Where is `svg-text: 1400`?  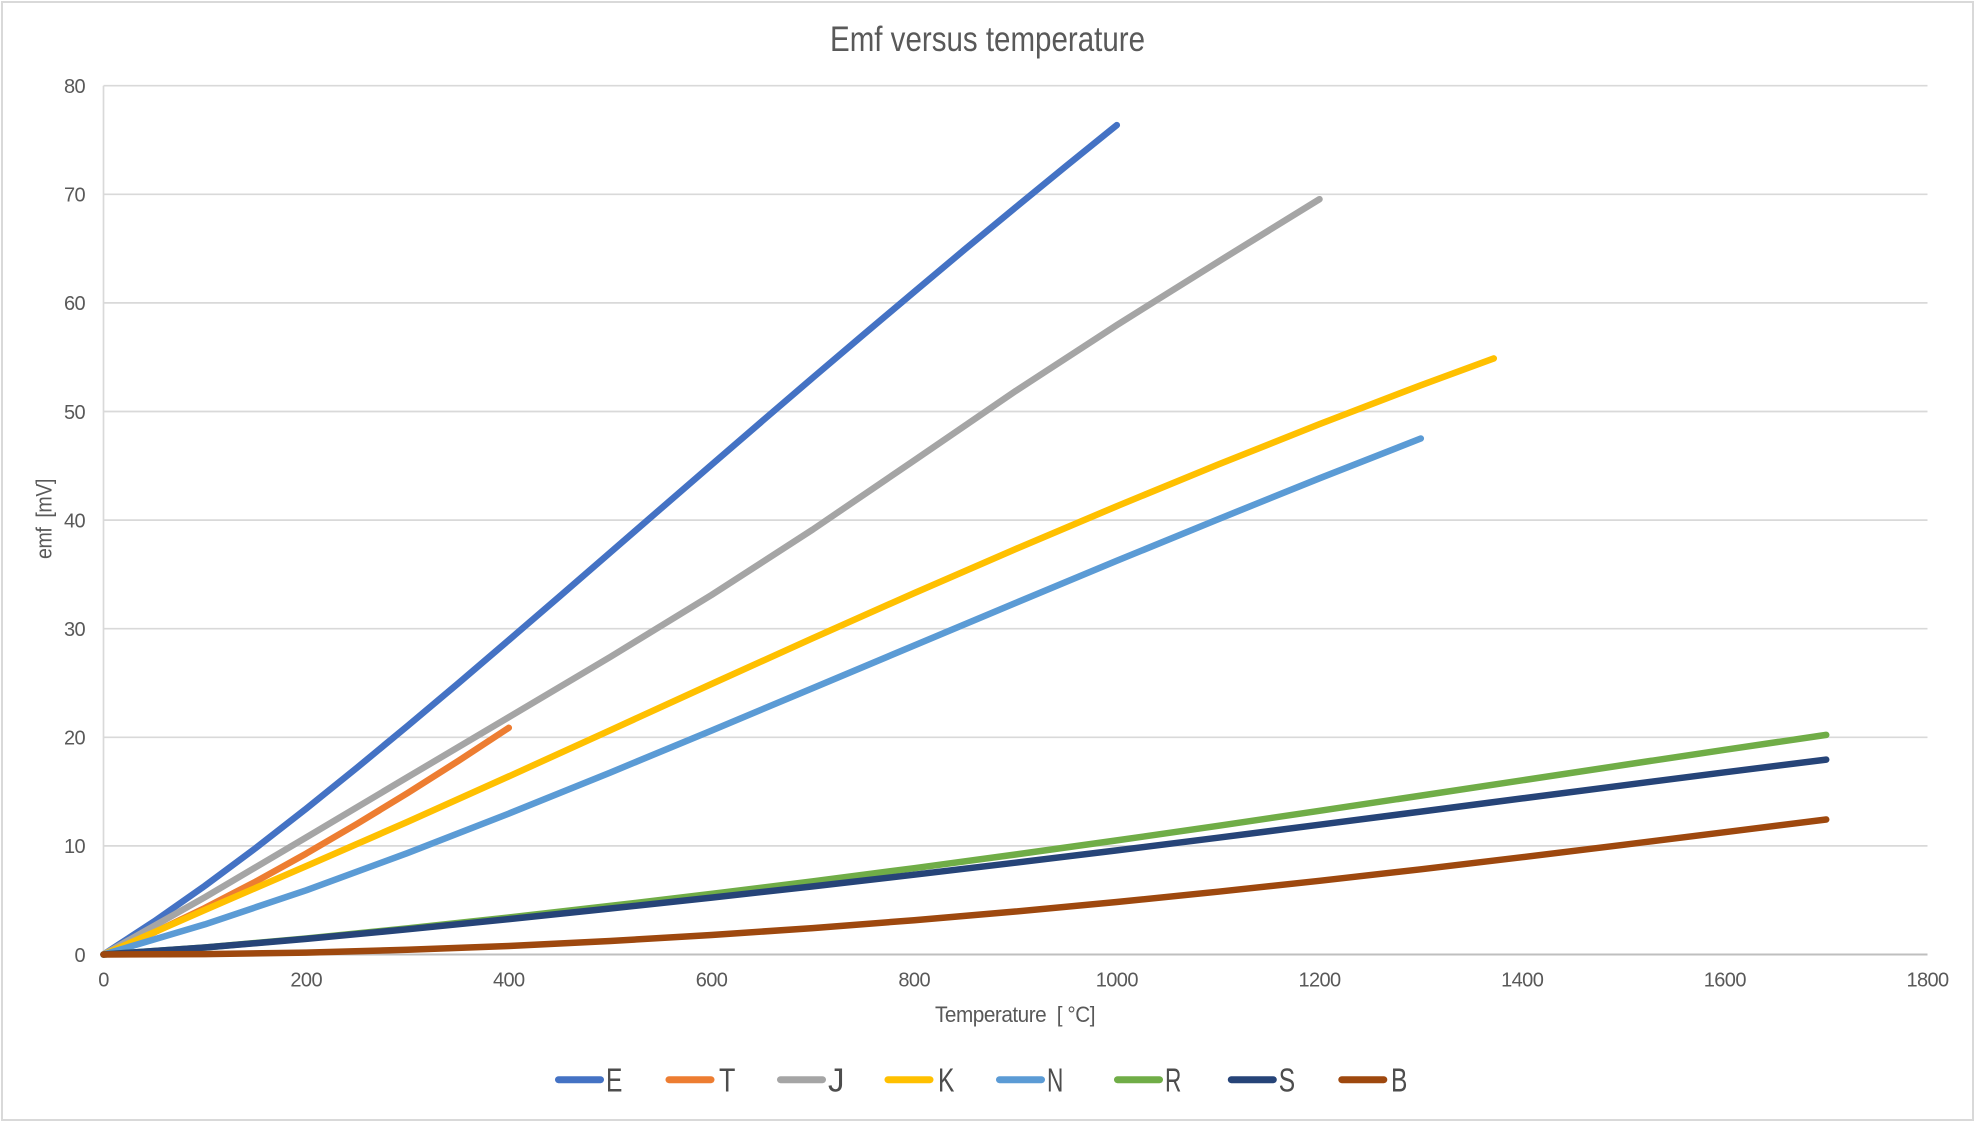 svg-text: 1400 is located at coordinates (1522, 981).